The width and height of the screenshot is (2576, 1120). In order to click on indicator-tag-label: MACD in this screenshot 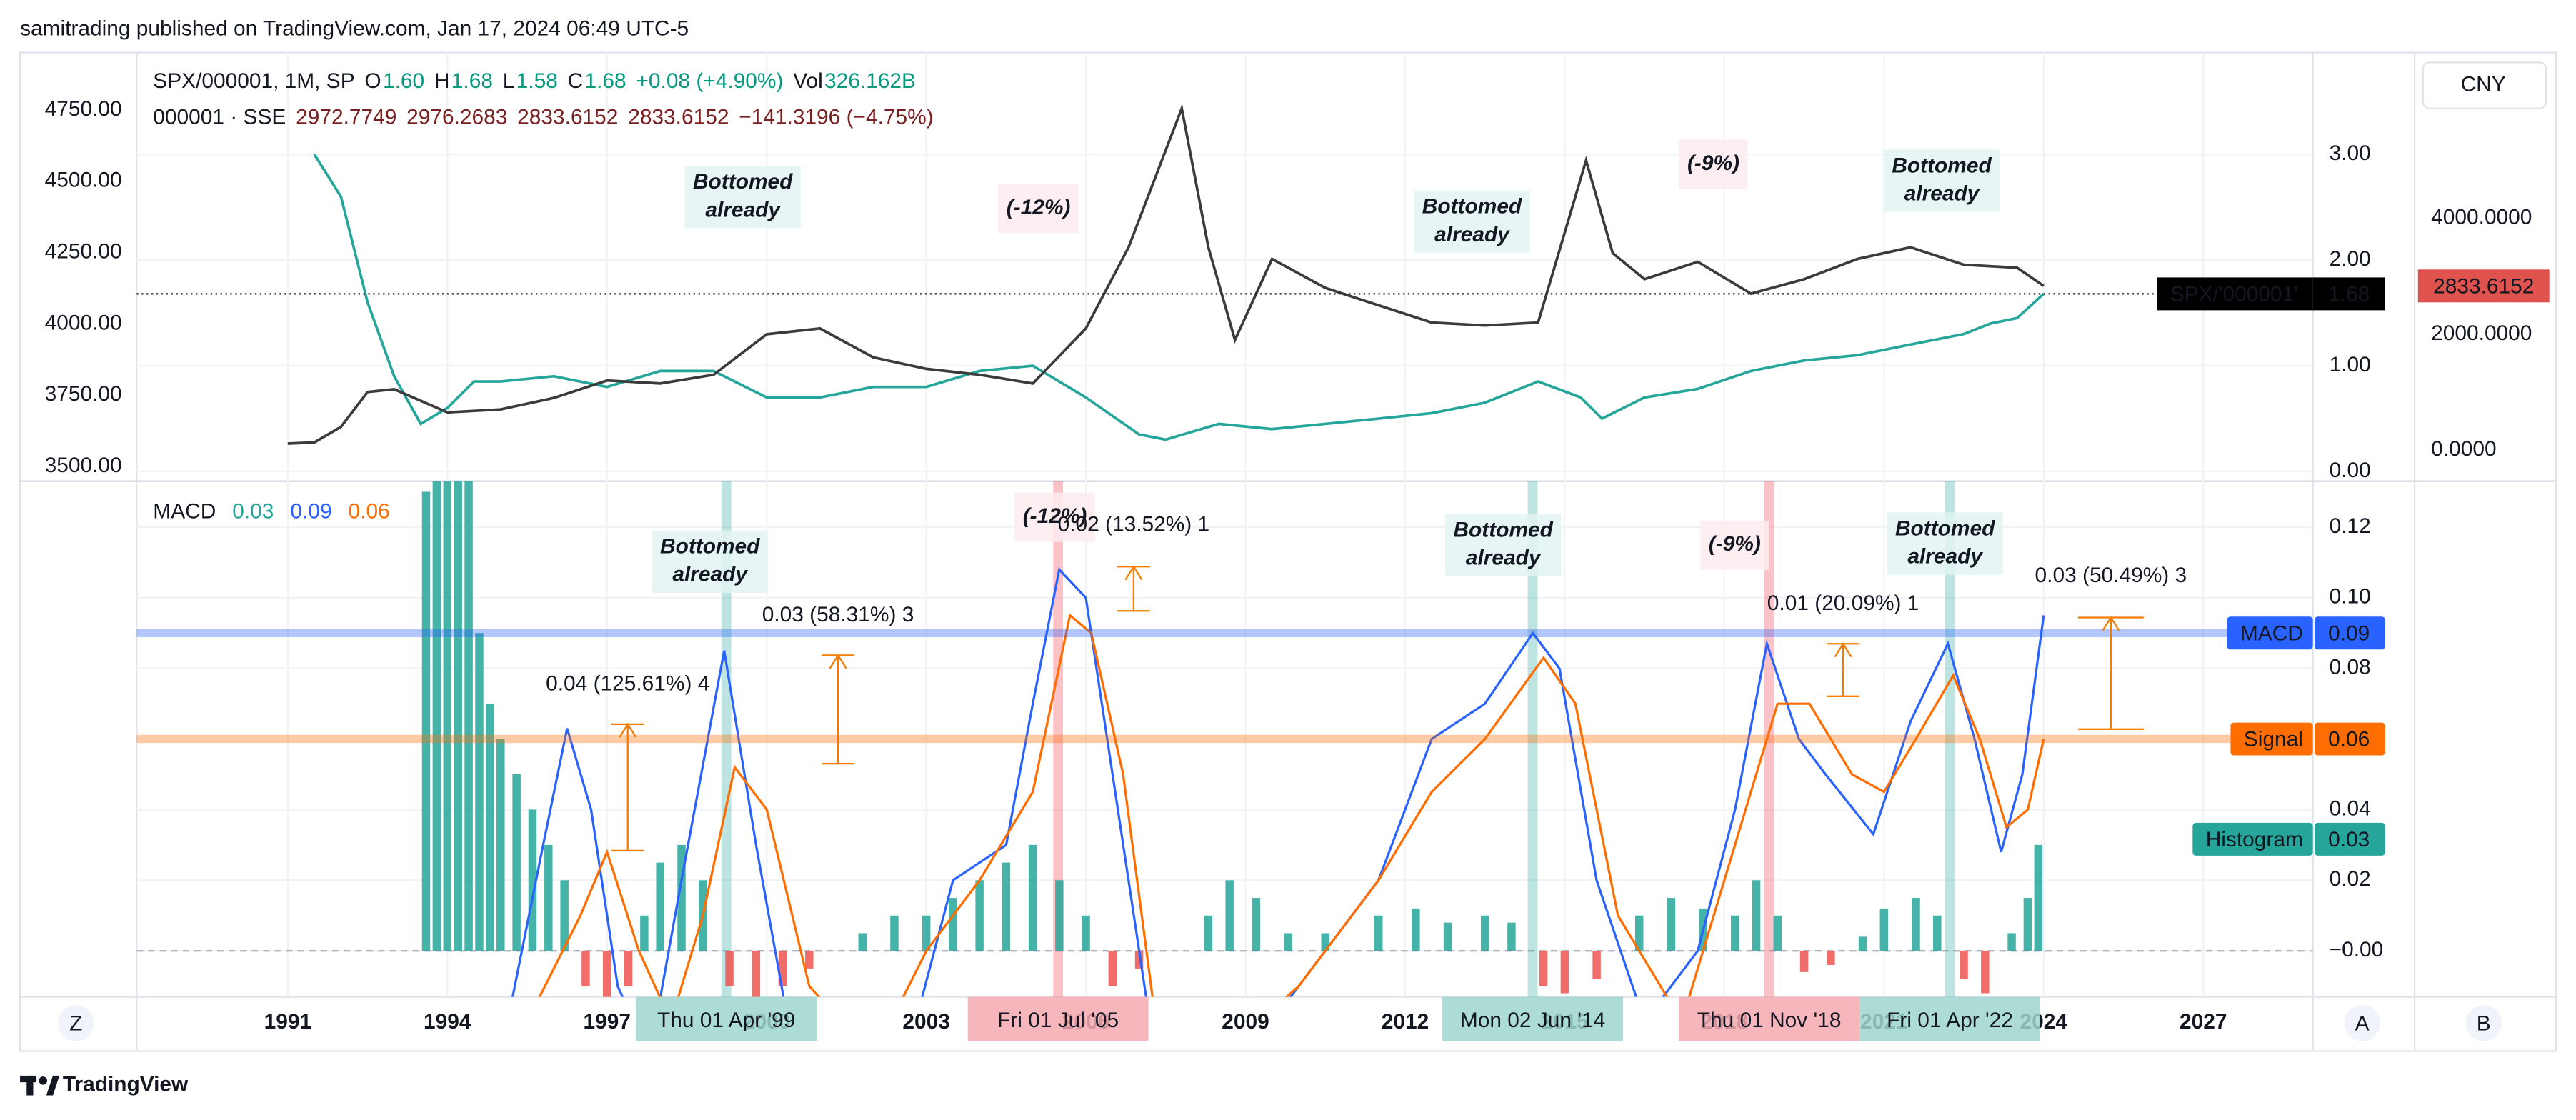, I will do `click(2272, 633)`.